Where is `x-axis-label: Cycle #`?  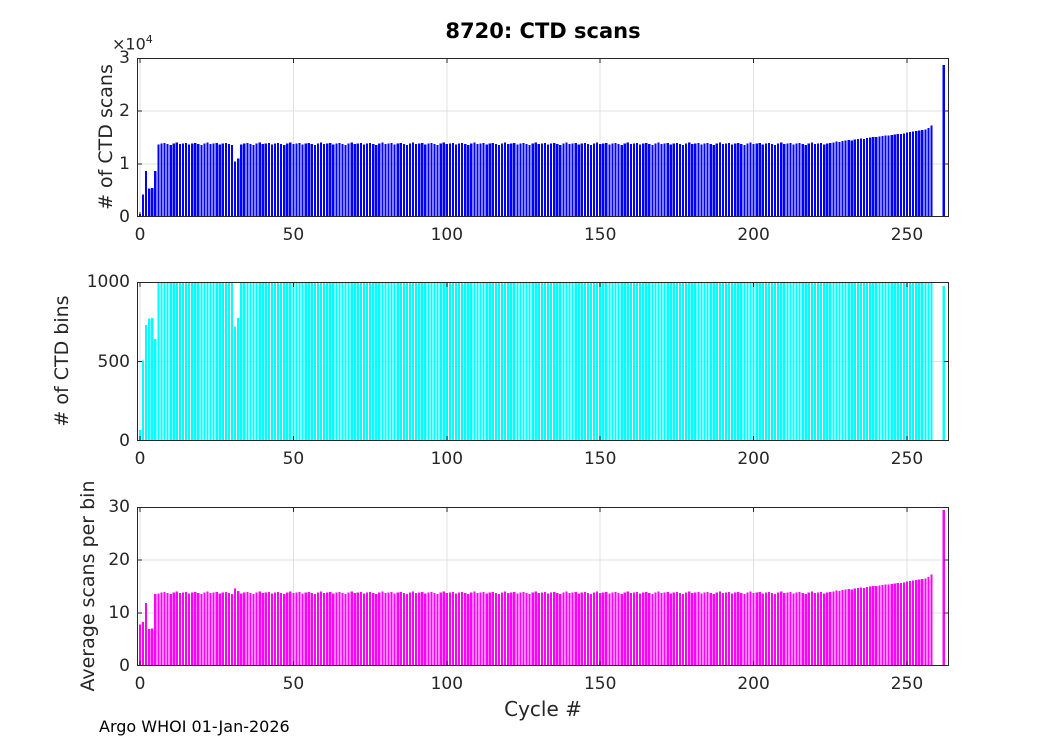 x-axis-label: Cycle # is located at coordinates (543, 709).